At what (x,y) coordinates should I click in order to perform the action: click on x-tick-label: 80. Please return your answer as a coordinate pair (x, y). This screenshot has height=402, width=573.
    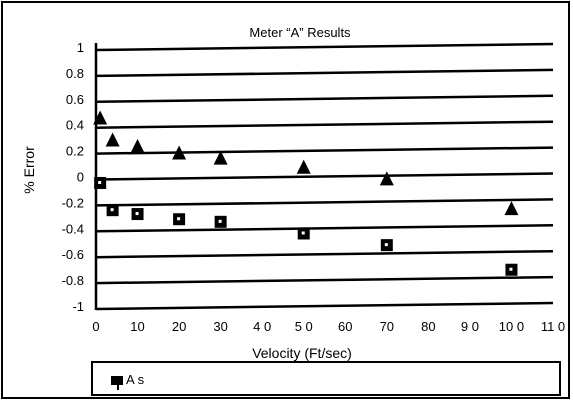
    Looking at the image, I should click on (428, 326).